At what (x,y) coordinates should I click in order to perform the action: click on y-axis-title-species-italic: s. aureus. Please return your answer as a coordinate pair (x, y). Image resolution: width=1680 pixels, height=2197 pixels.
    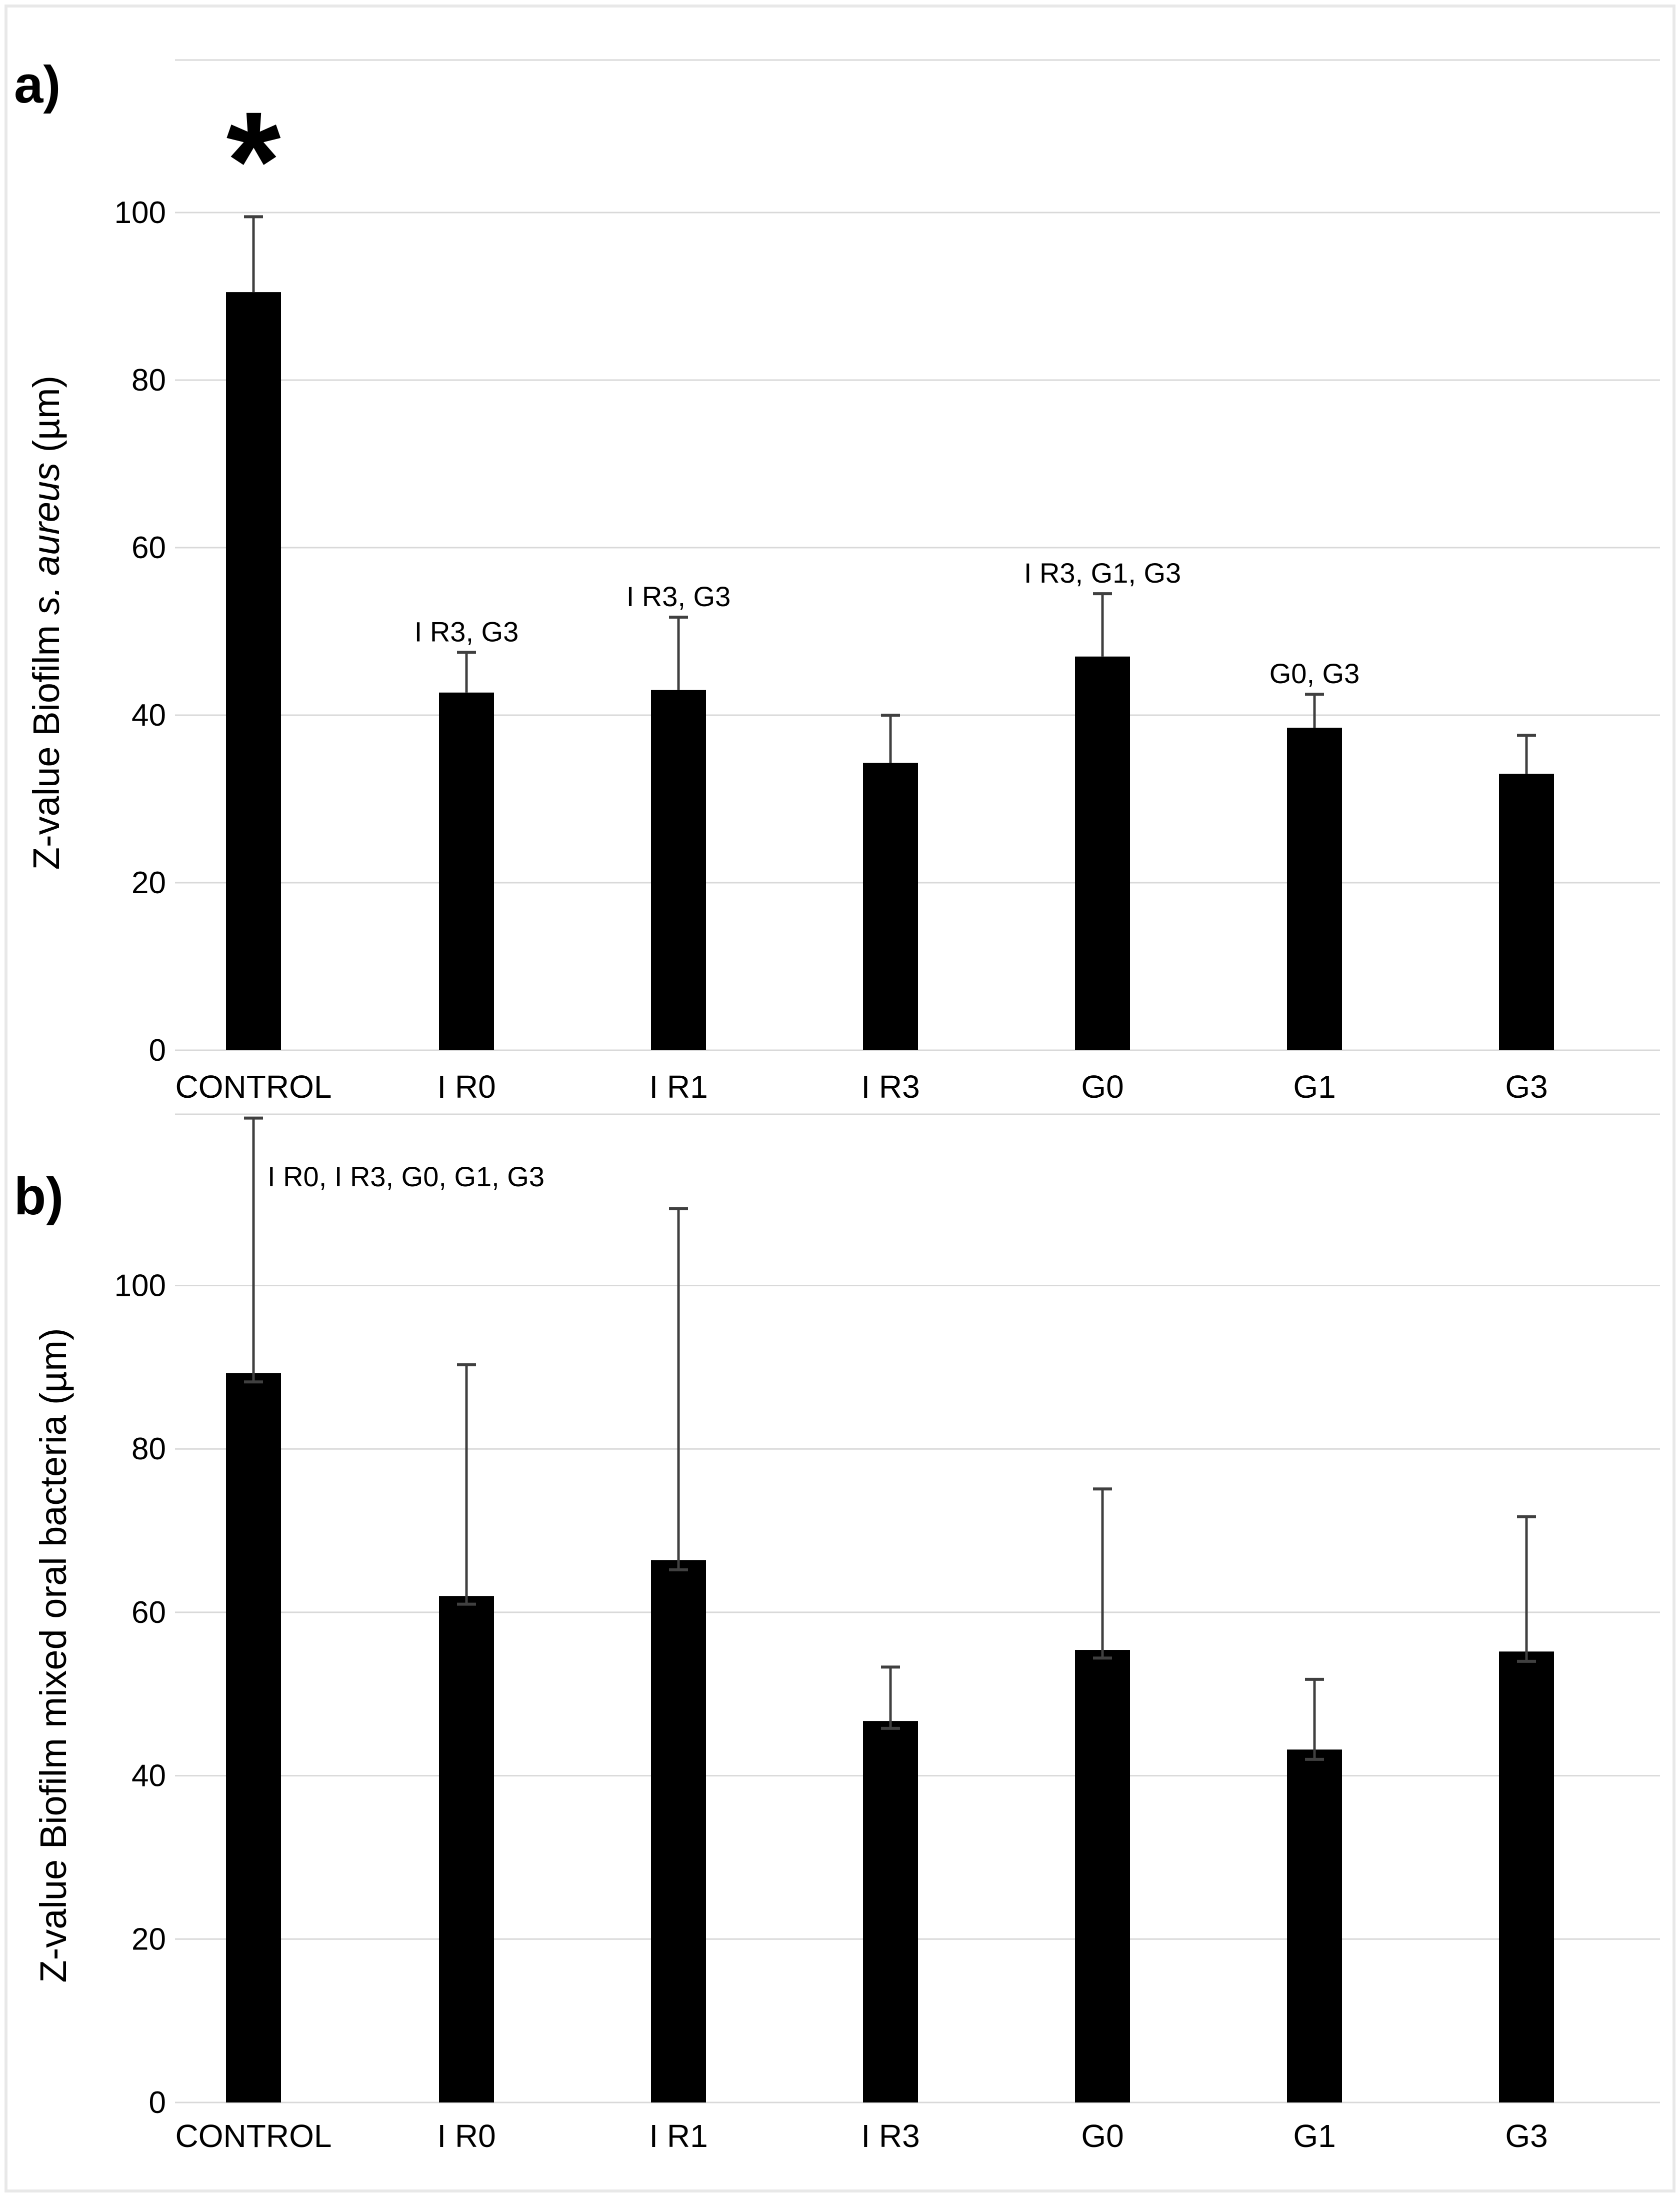
    Looking at the image, I should click on (46, 539).